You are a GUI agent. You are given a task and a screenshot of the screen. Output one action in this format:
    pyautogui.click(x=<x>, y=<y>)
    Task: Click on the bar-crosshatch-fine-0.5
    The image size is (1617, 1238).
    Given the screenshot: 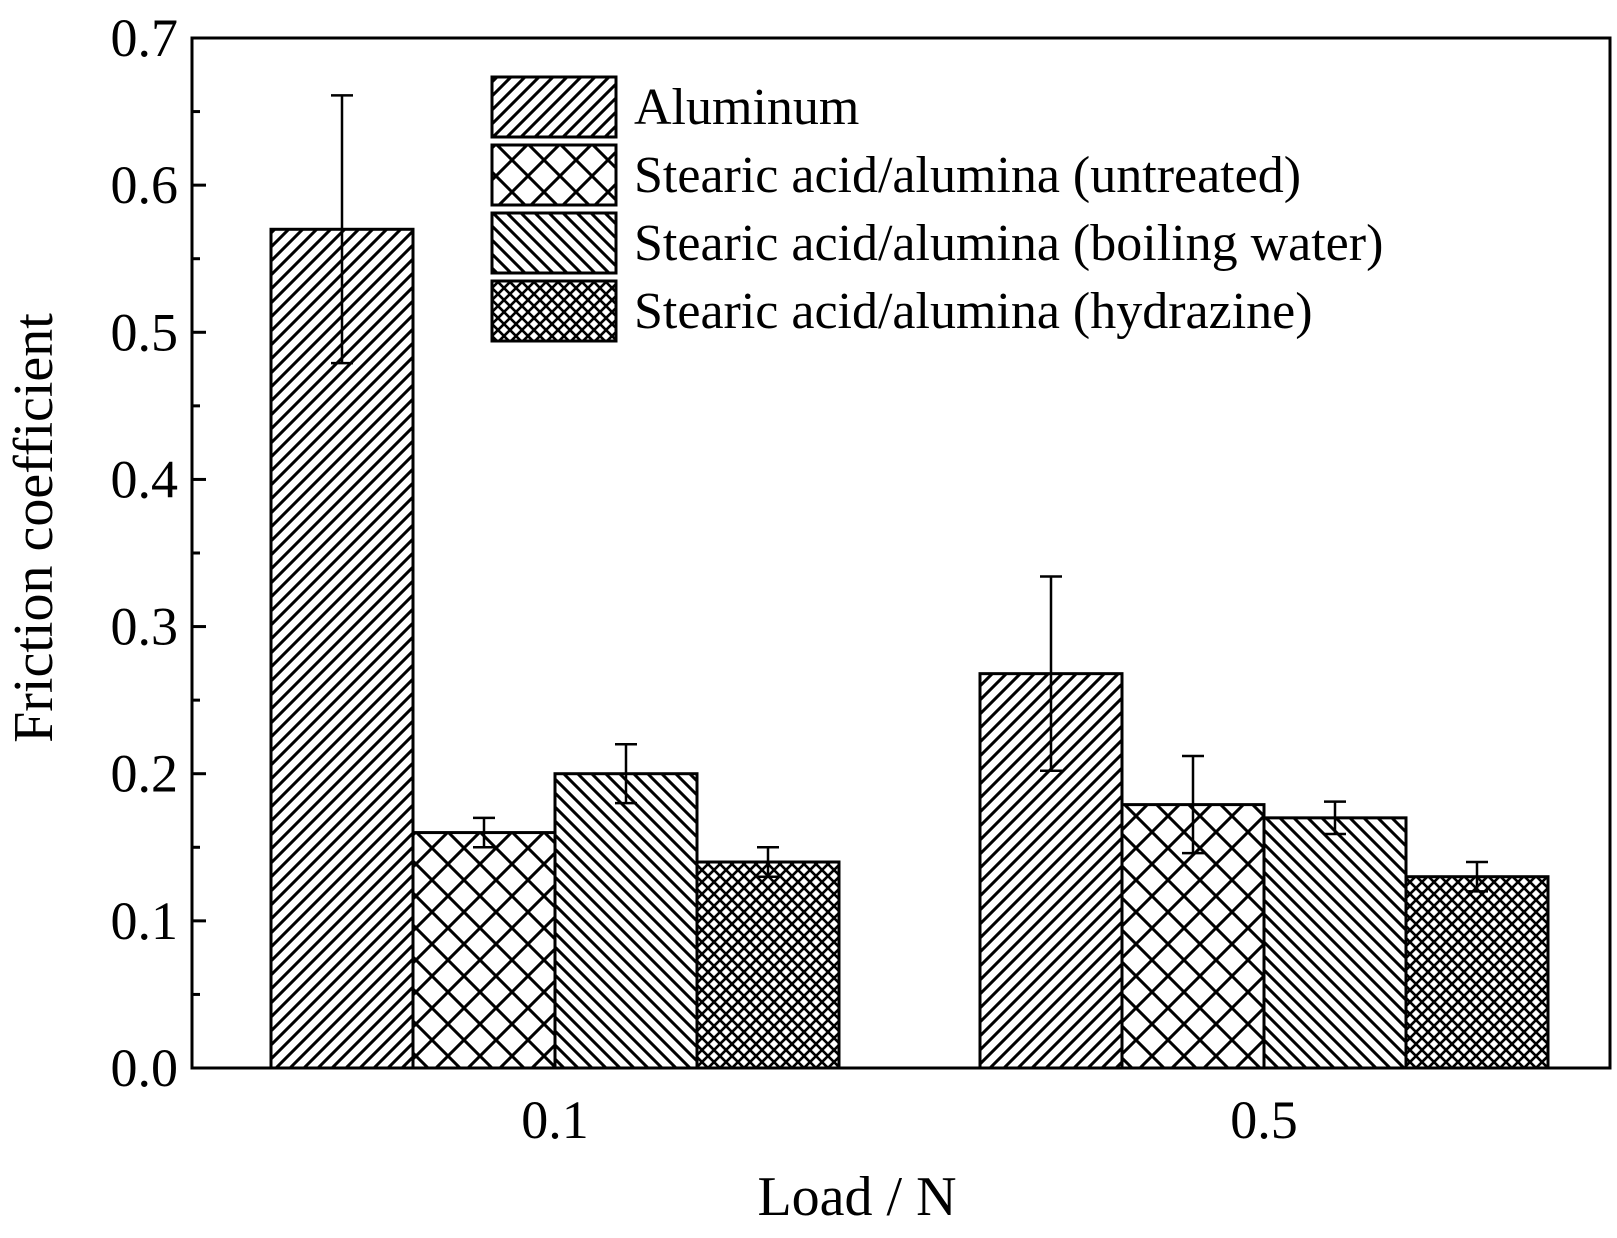 What is the action you would take?
    pyautogui.click(x=1477, y=972)
    